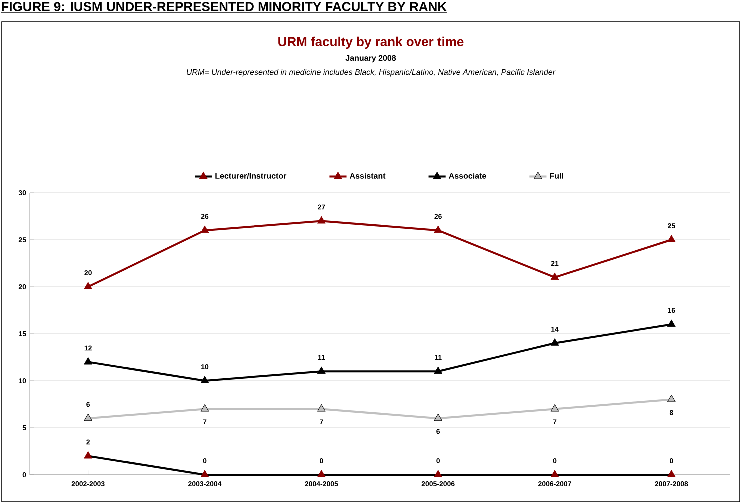 The height and width of the screenshot is (504, 743). I want to click on chart-title: URM faculty by rank over time, so click(371, 43).